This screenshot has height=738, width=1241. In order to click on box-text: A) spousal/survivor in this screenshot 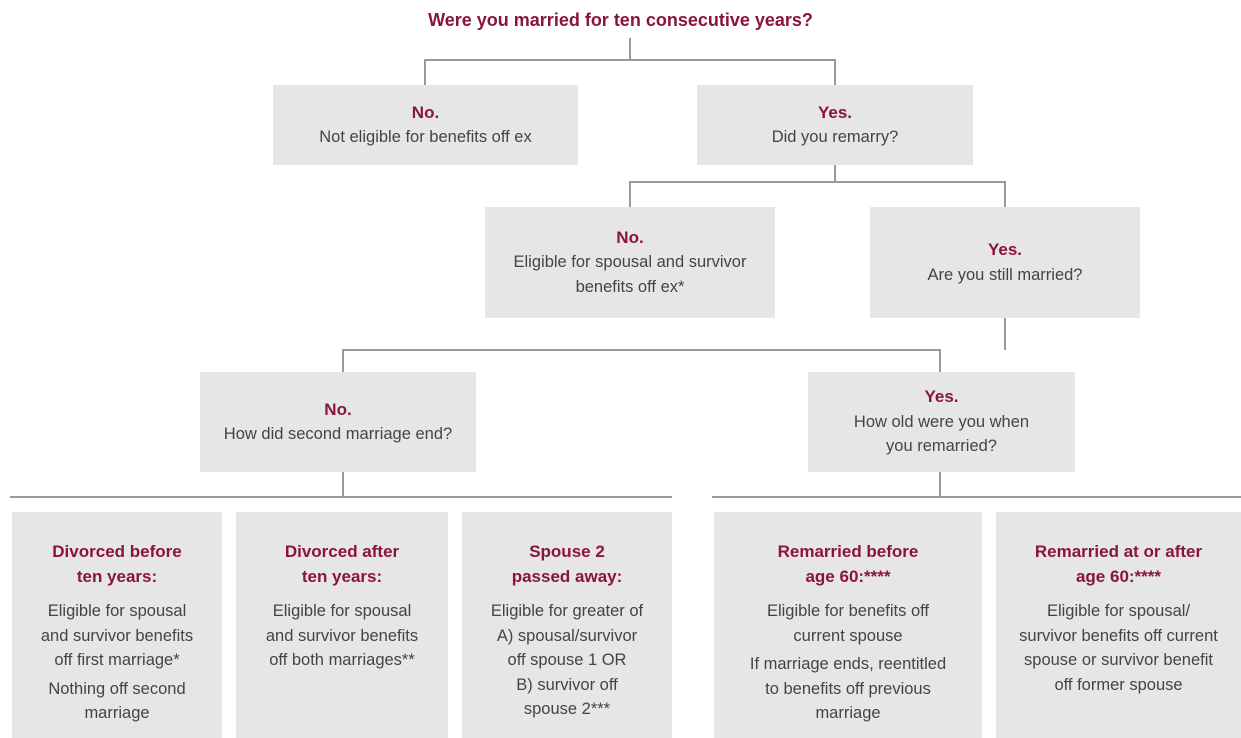, I will do `click(567, 635)`.